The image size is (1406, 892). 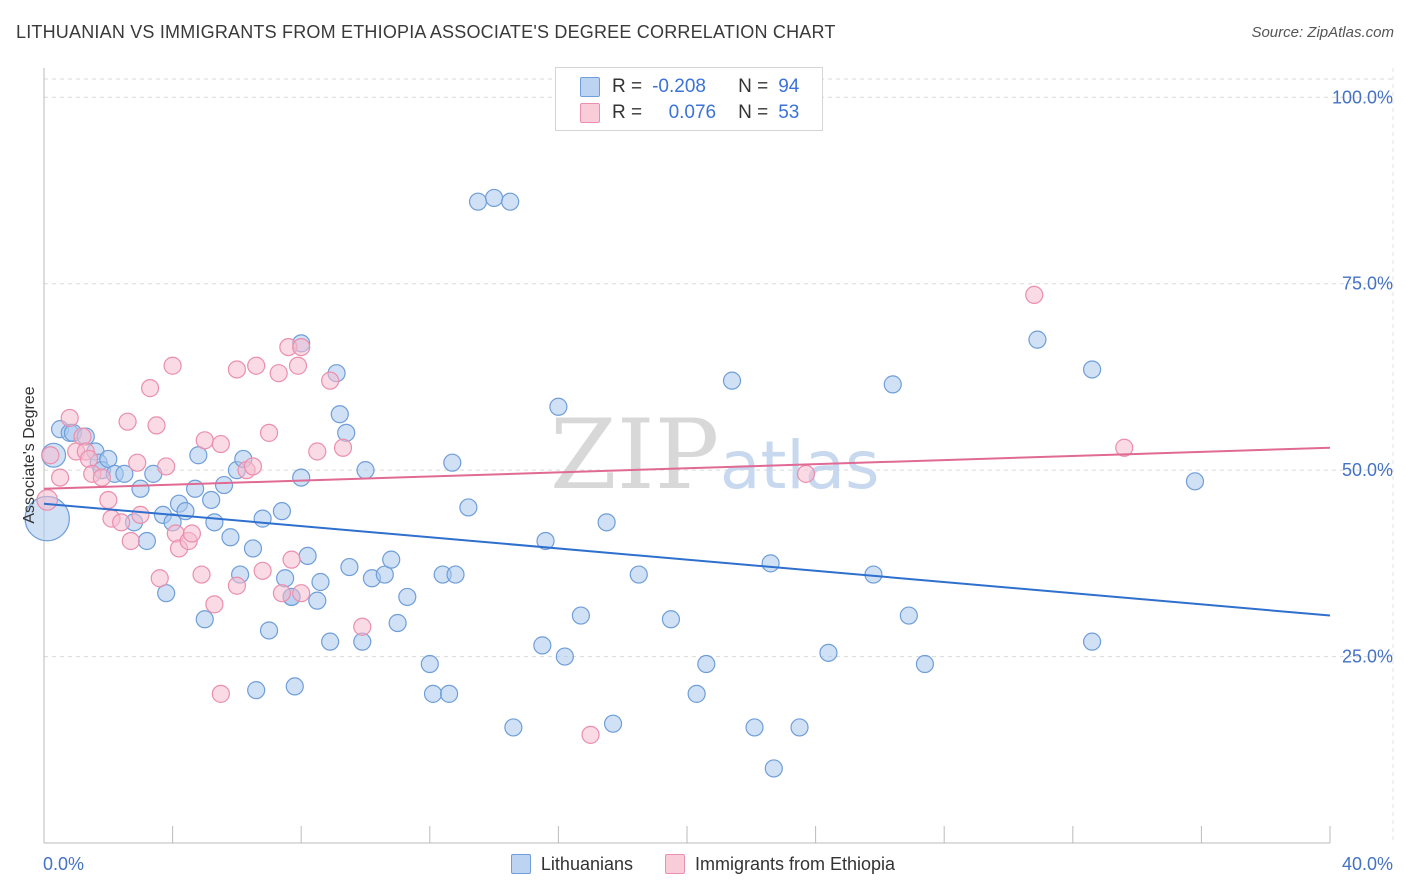 What do you see at coordinates (789, 86) in the screenshot?
I see `legend-n-value: 94` at bounding box center [789, 86].